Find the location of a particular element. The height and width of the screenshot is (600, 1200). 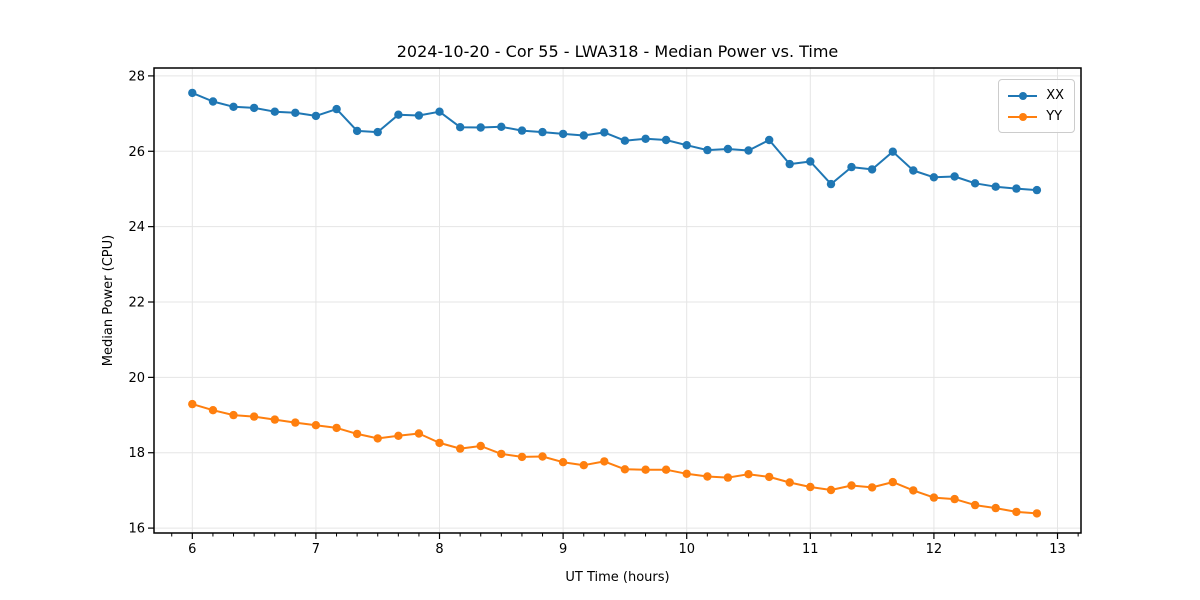

series-yy is located at coordinates (615, 458).